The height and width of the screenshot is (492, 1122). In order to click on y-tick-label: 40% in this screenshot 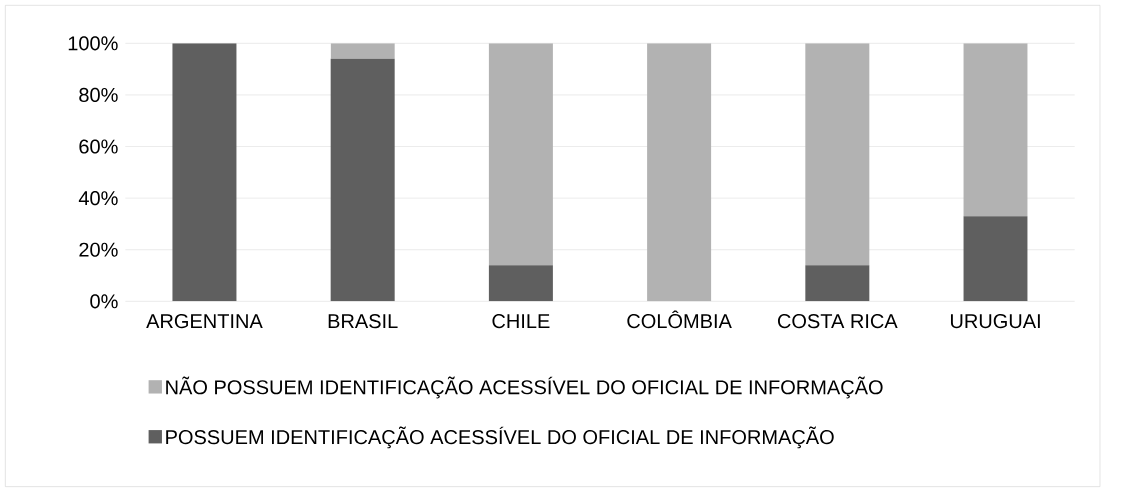, I will do `click(98, 198)`.